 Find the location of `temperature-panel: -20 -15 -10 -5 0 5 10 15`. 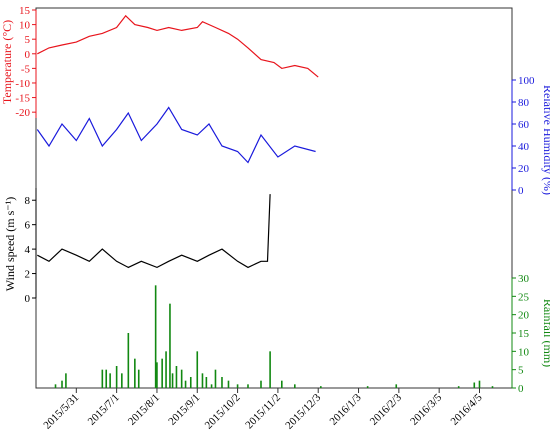

temperature-panel: -20 -15 -10 -5 0 5 10 15 is located at coordinates (167, 62).